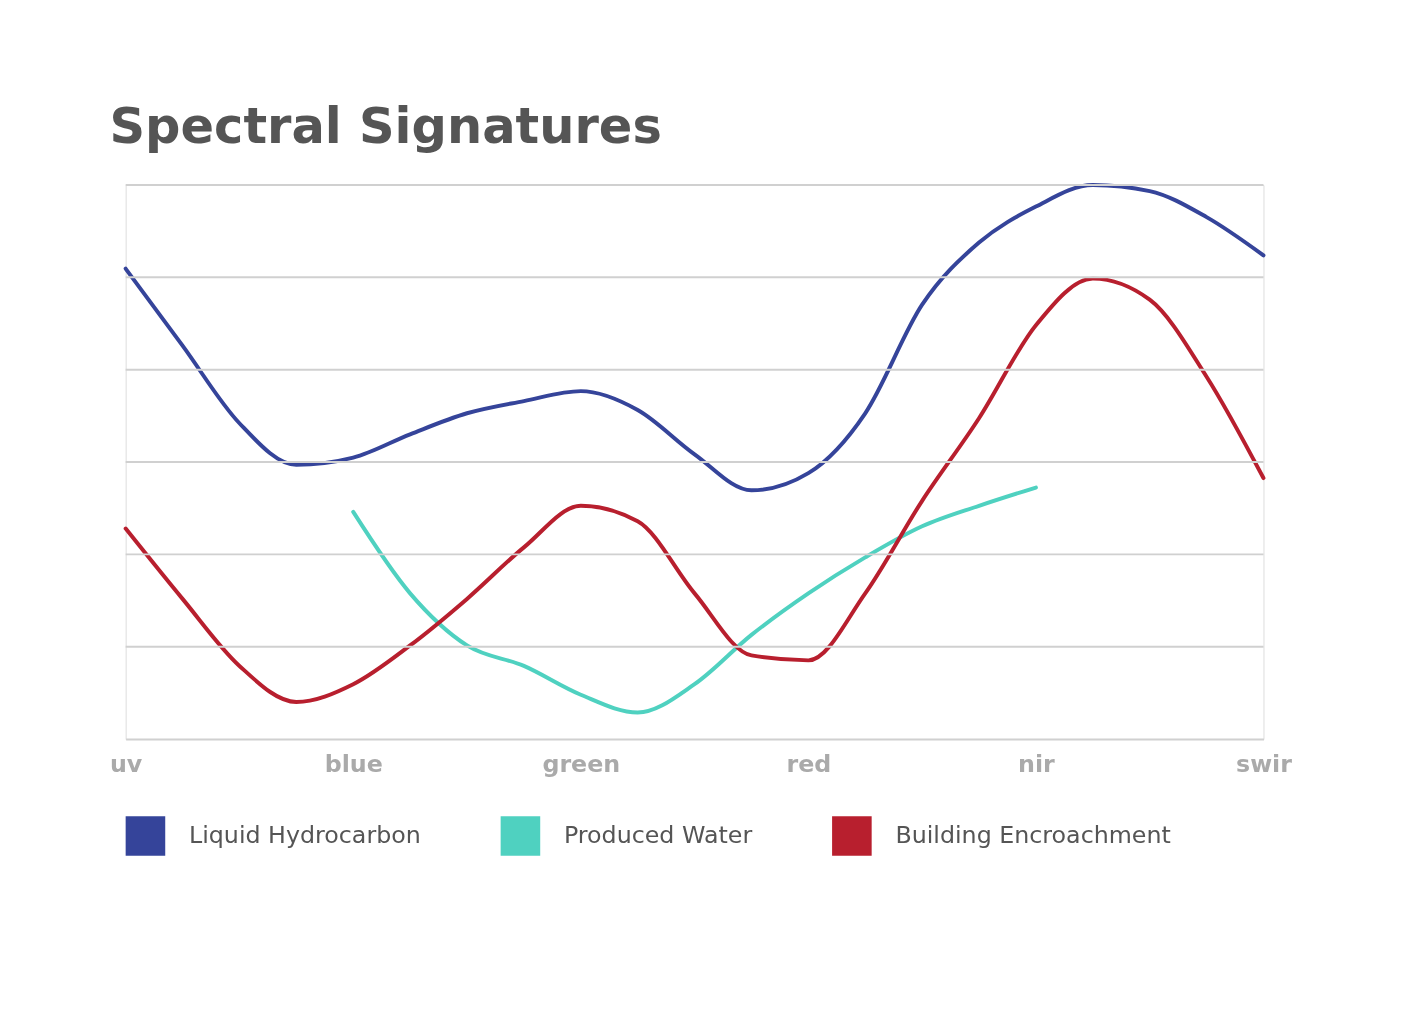  What do you see at coordinates (353, 764) in the screenshot?
I see `x-tick-label: blue` at bounding box center [353, 764].